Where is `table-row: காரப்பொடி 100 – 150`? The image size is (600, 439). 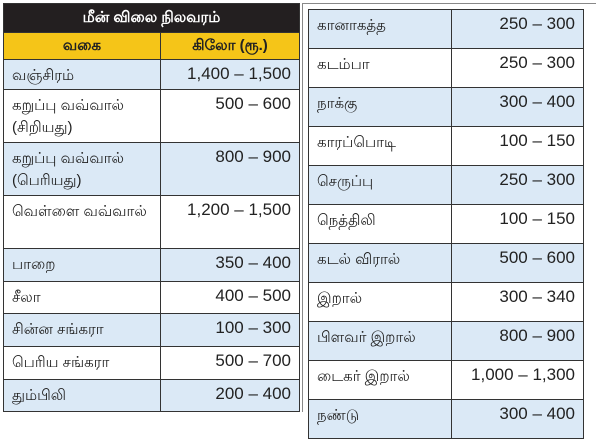
table-row: காரப்பொடி 100 – 150 is located at coordinates (446, 146).